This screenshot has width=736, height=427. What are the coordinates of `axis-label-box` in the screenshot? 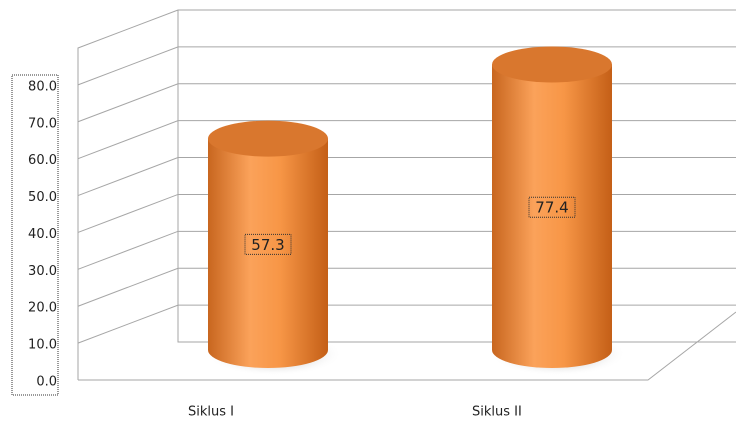 It's located at (35, 235).